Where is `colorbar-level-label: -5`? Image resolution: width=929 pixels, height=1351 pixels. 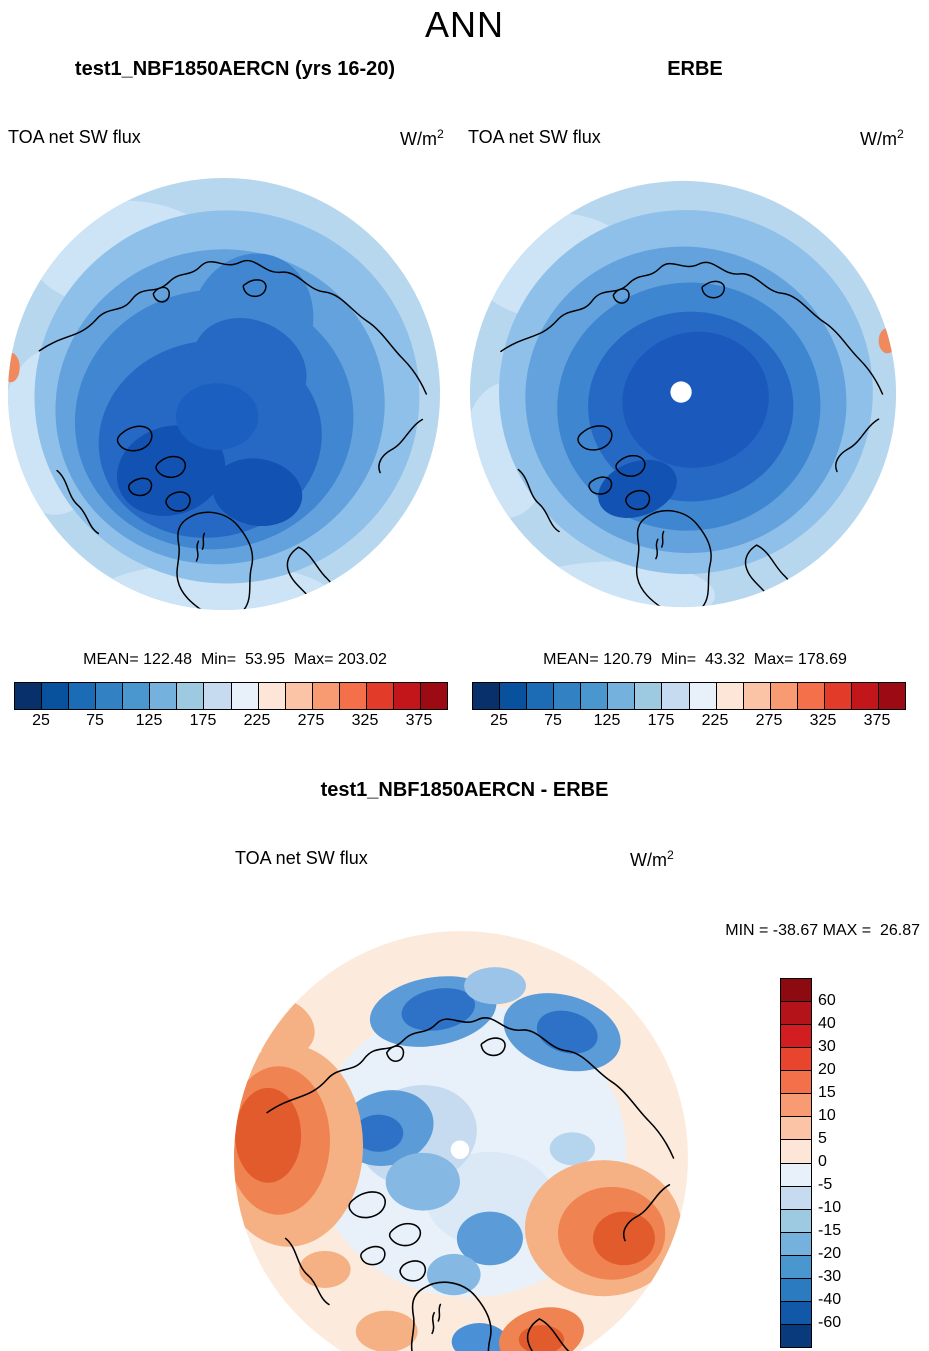
colorbar-level-label: -5 is located at coordinates (825, 1184).